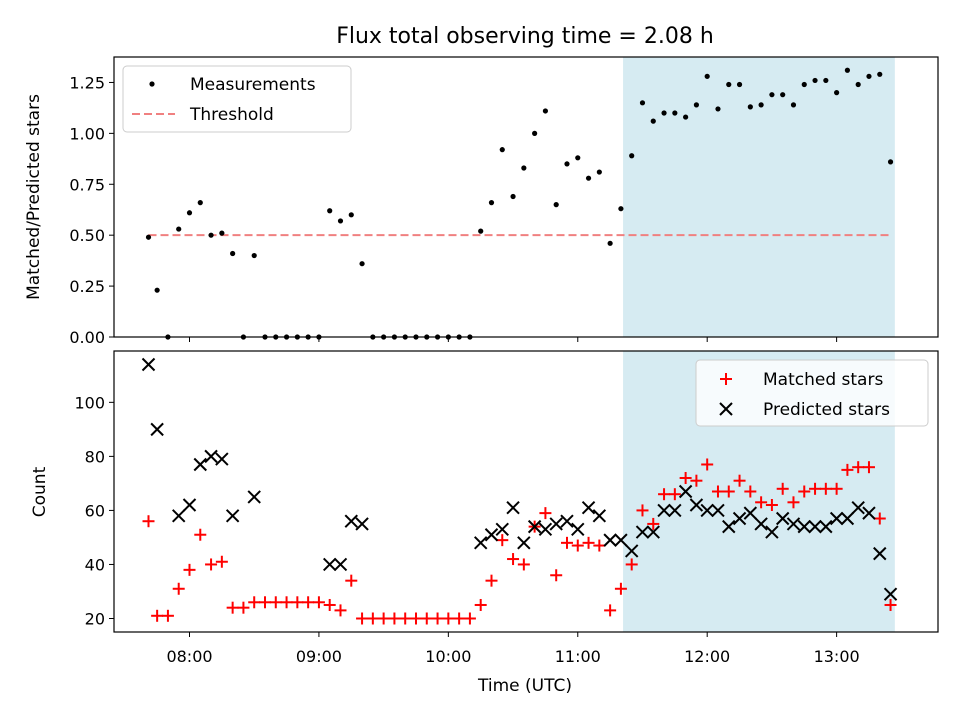 Image resolution: width=960 pixels, height=720 pixels. I want to click on observing-window-shade, so click(759, 197).